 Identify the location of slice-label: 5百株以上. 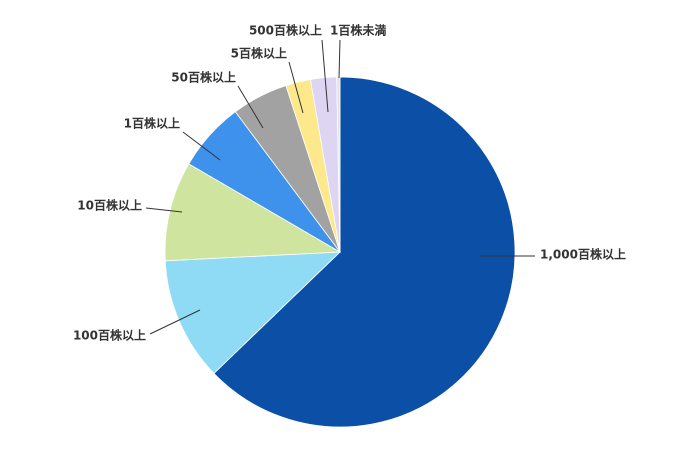
(259, 53).